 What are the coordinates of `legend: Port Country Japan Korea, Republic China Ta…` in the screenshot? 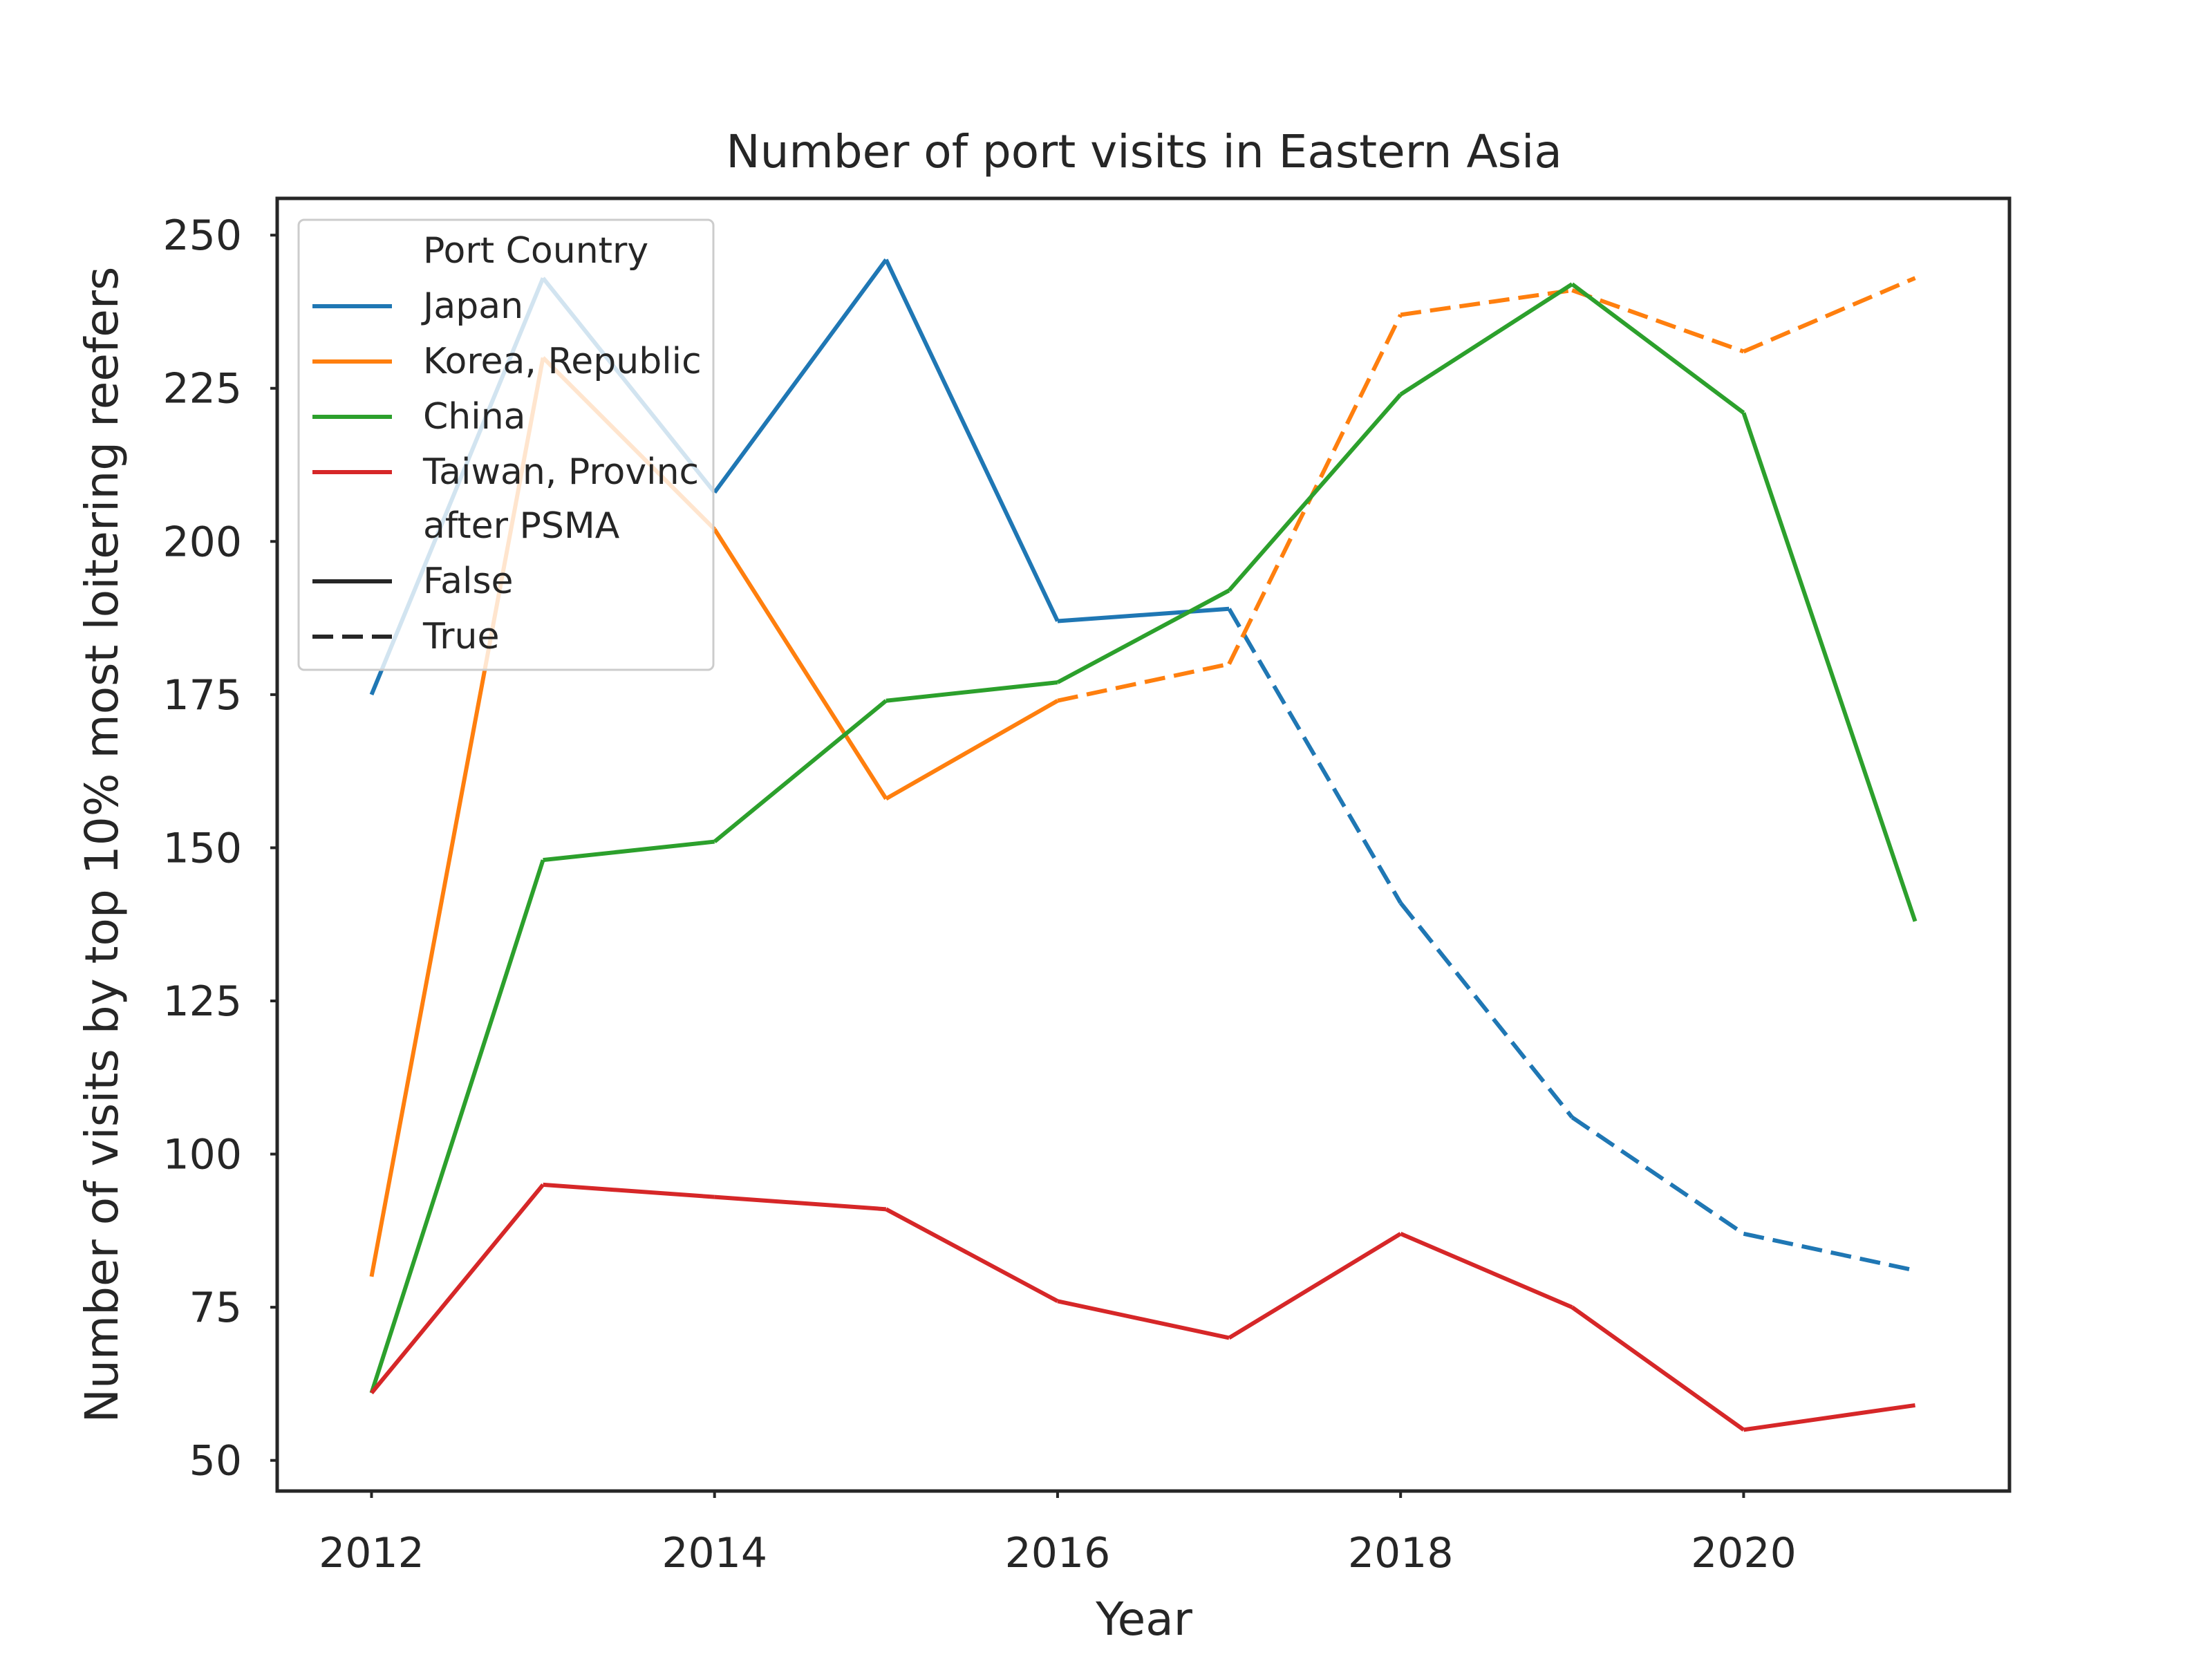 It's located at (506, 445).